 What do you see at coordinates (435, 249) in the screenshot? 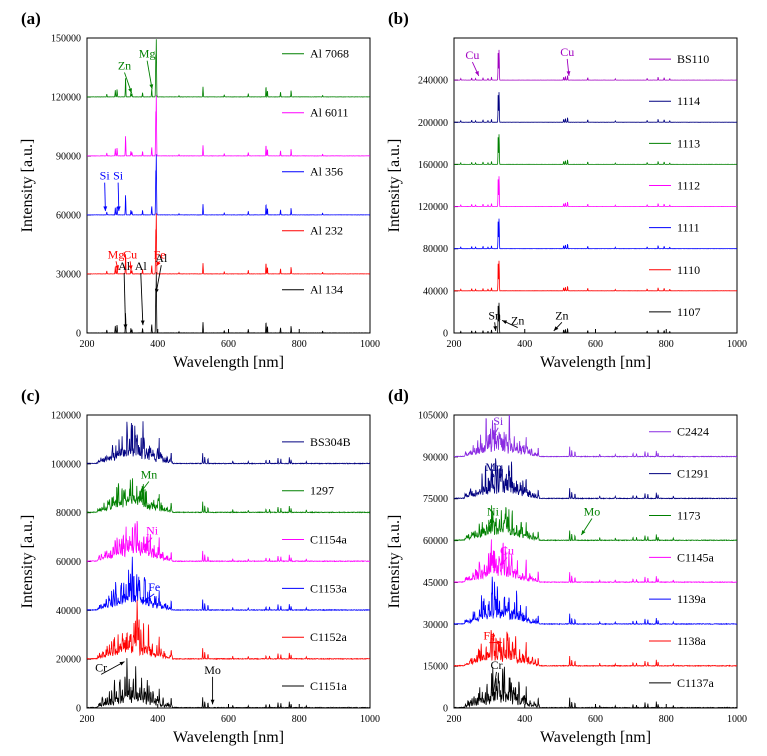
I see `y-tick-label: 80000` at bounding box center [435, 249].